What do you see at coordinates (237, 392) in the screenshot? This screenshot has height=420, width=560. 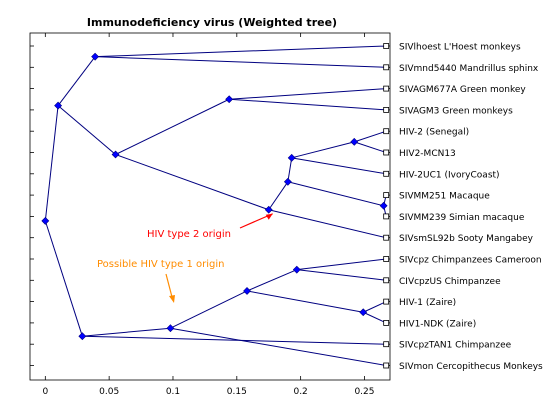 I see `x-tick-label: 0.15` at bounding box center [237, 392].